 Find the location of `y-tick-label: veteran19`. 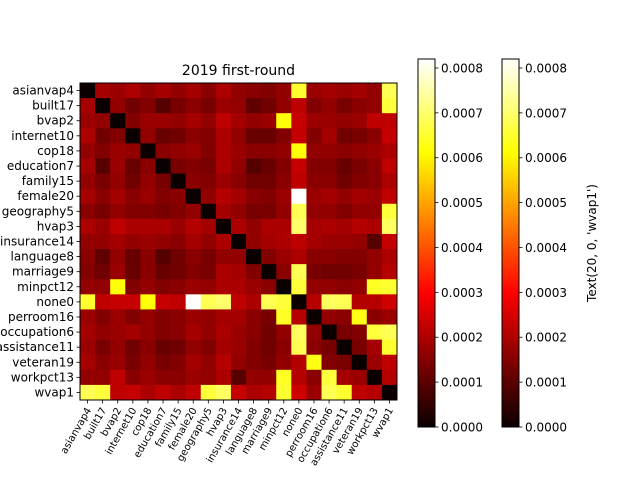

y-tick-label: veteran19 is located at coordinates (43, 362).